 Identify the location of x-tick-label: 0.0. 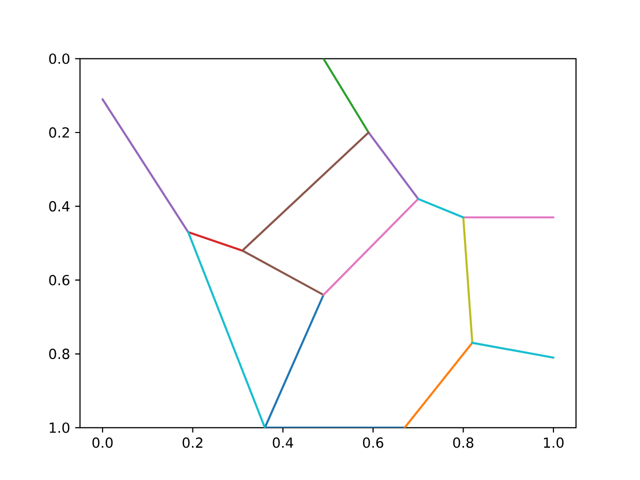
(102, 442).